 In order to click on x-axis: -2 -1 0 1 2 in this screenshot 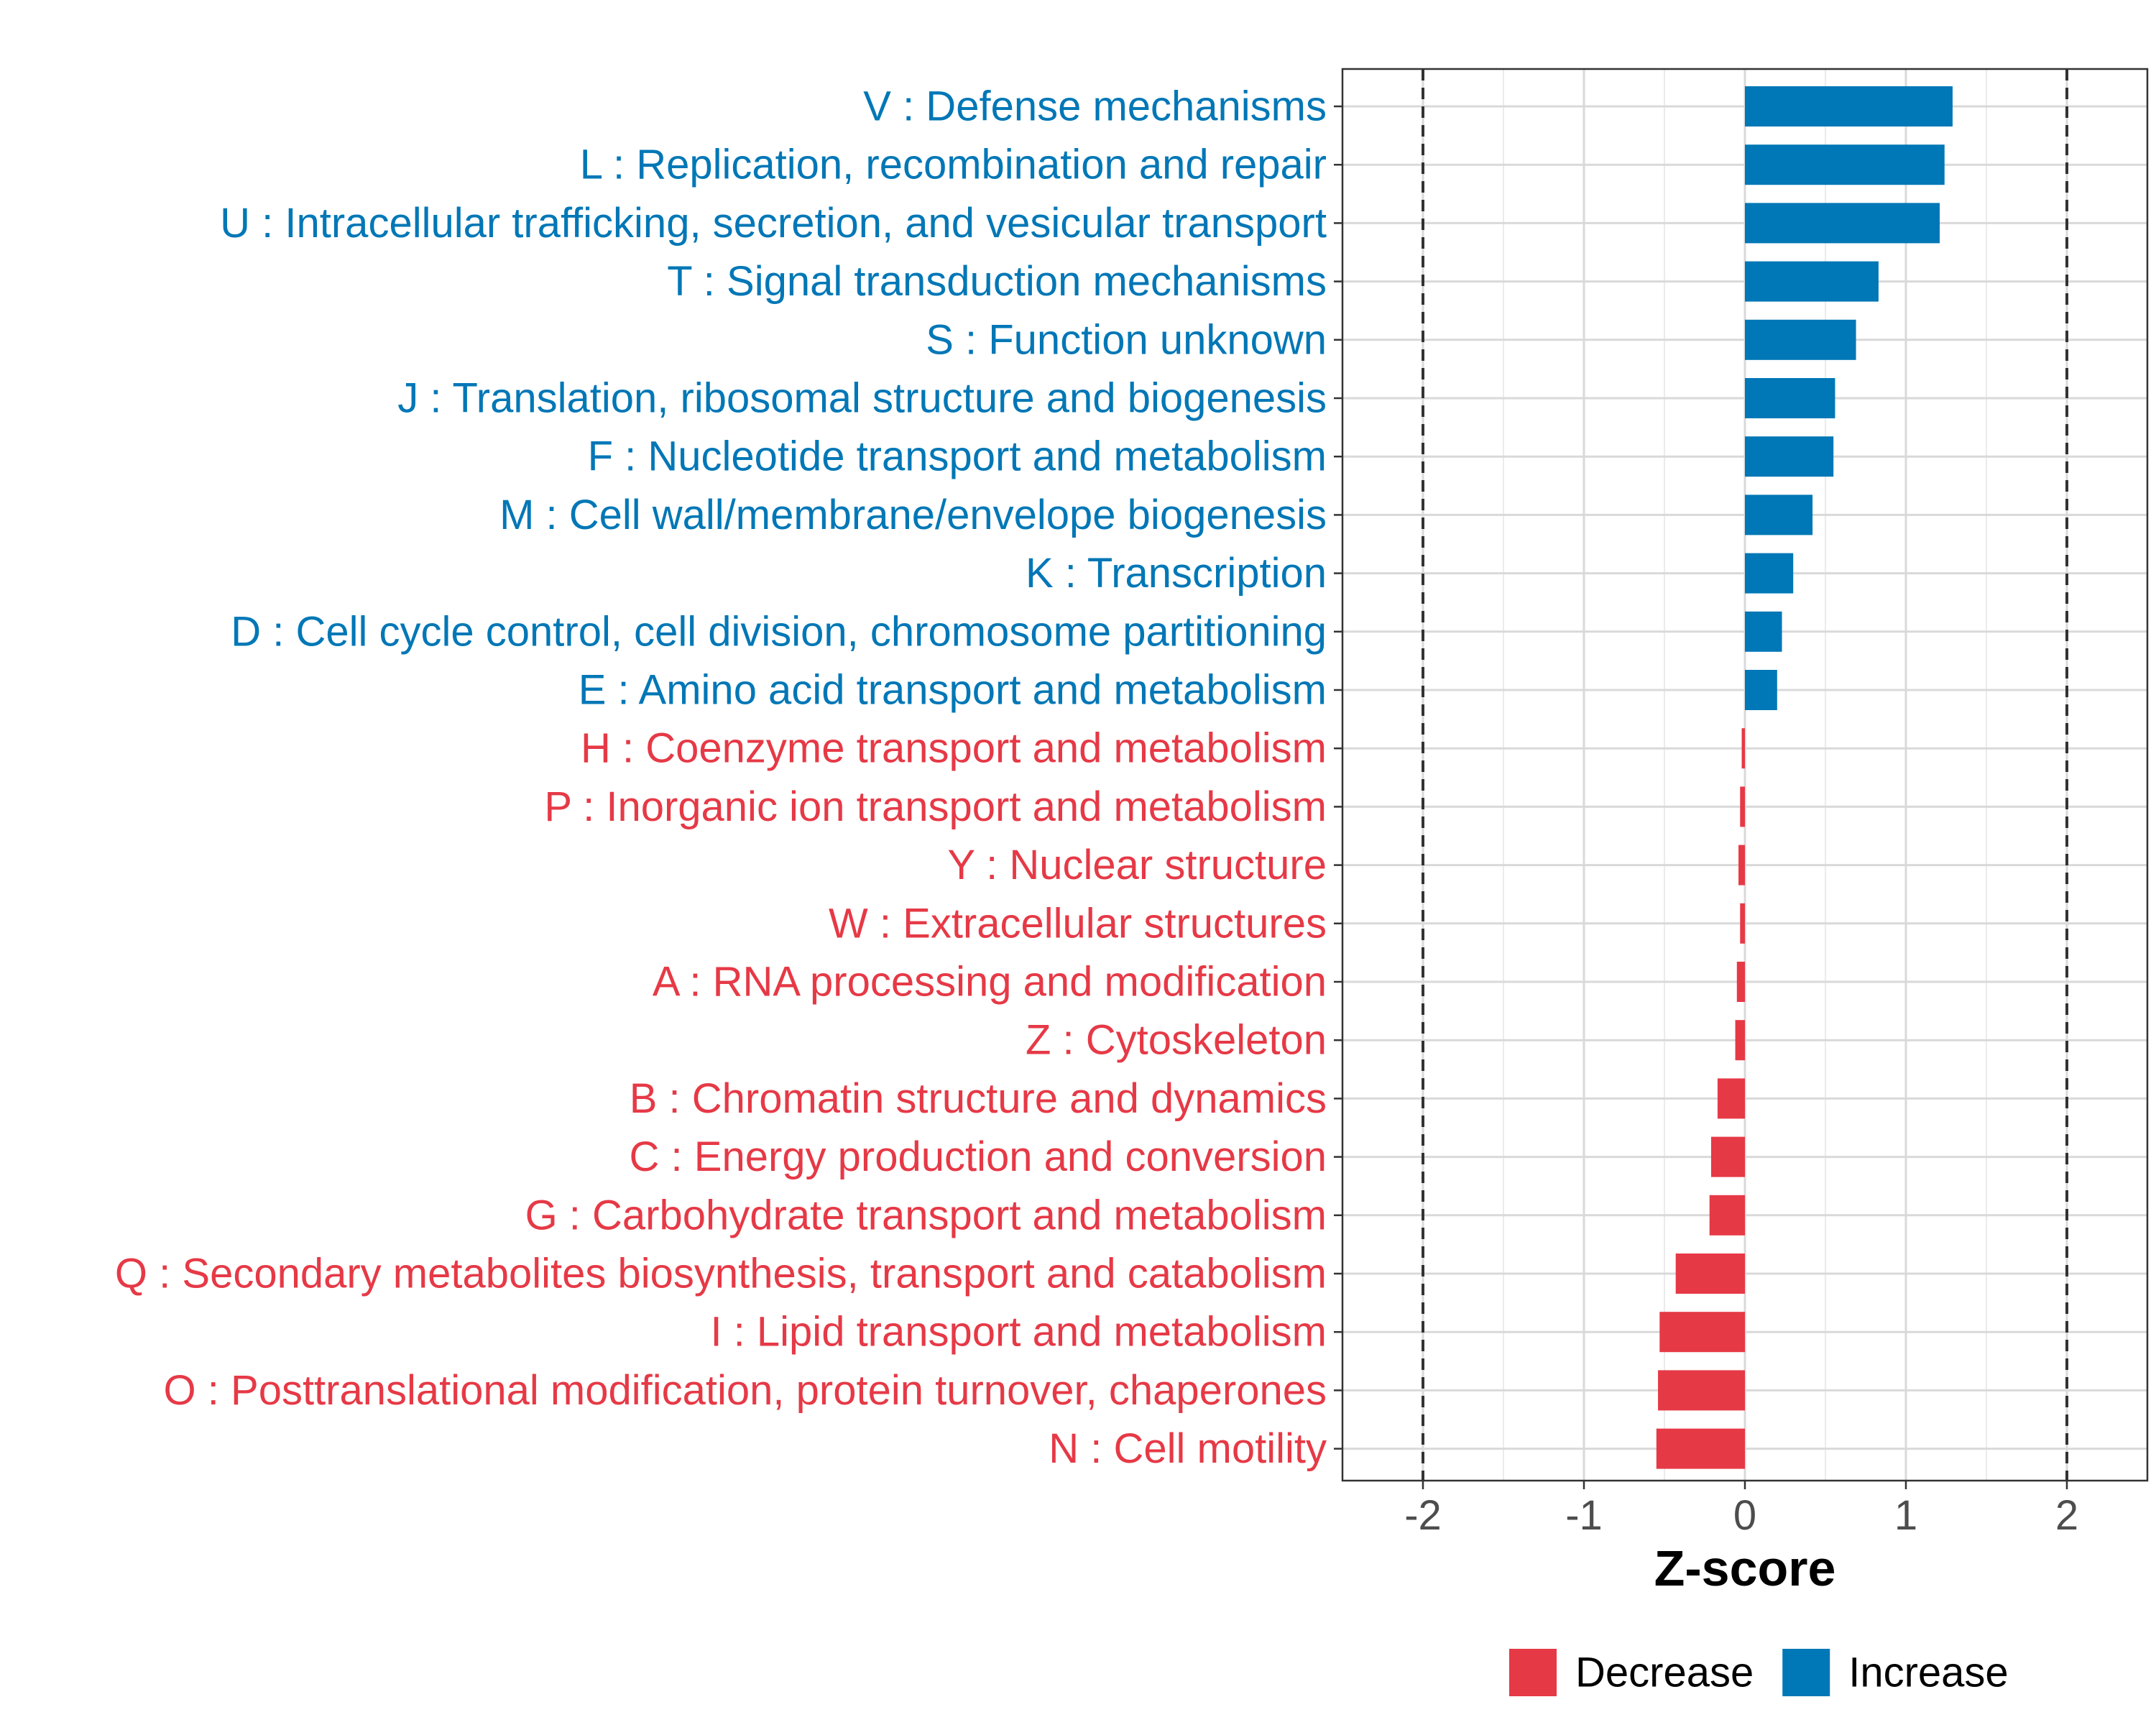, I will do `click(1741, 1510)`.